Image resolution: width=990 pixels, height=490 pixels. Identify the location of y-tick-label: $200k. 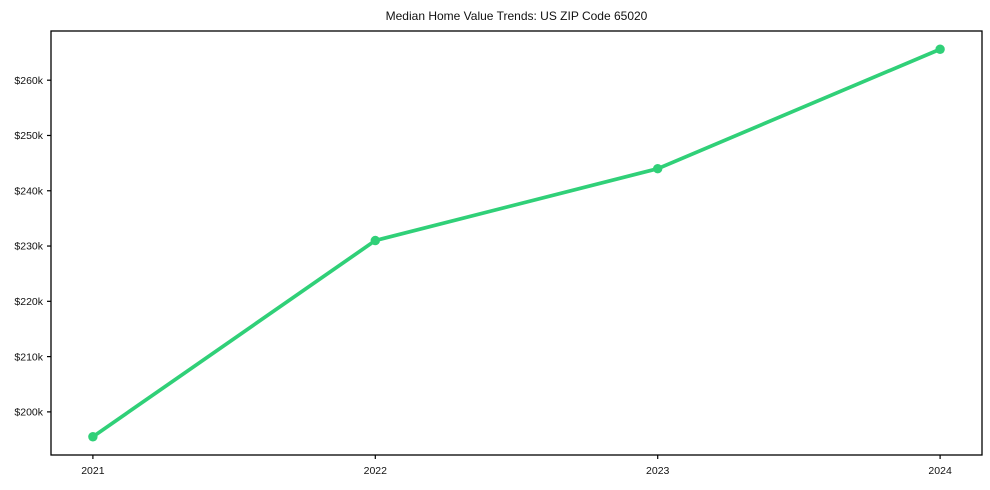
(28, 413).